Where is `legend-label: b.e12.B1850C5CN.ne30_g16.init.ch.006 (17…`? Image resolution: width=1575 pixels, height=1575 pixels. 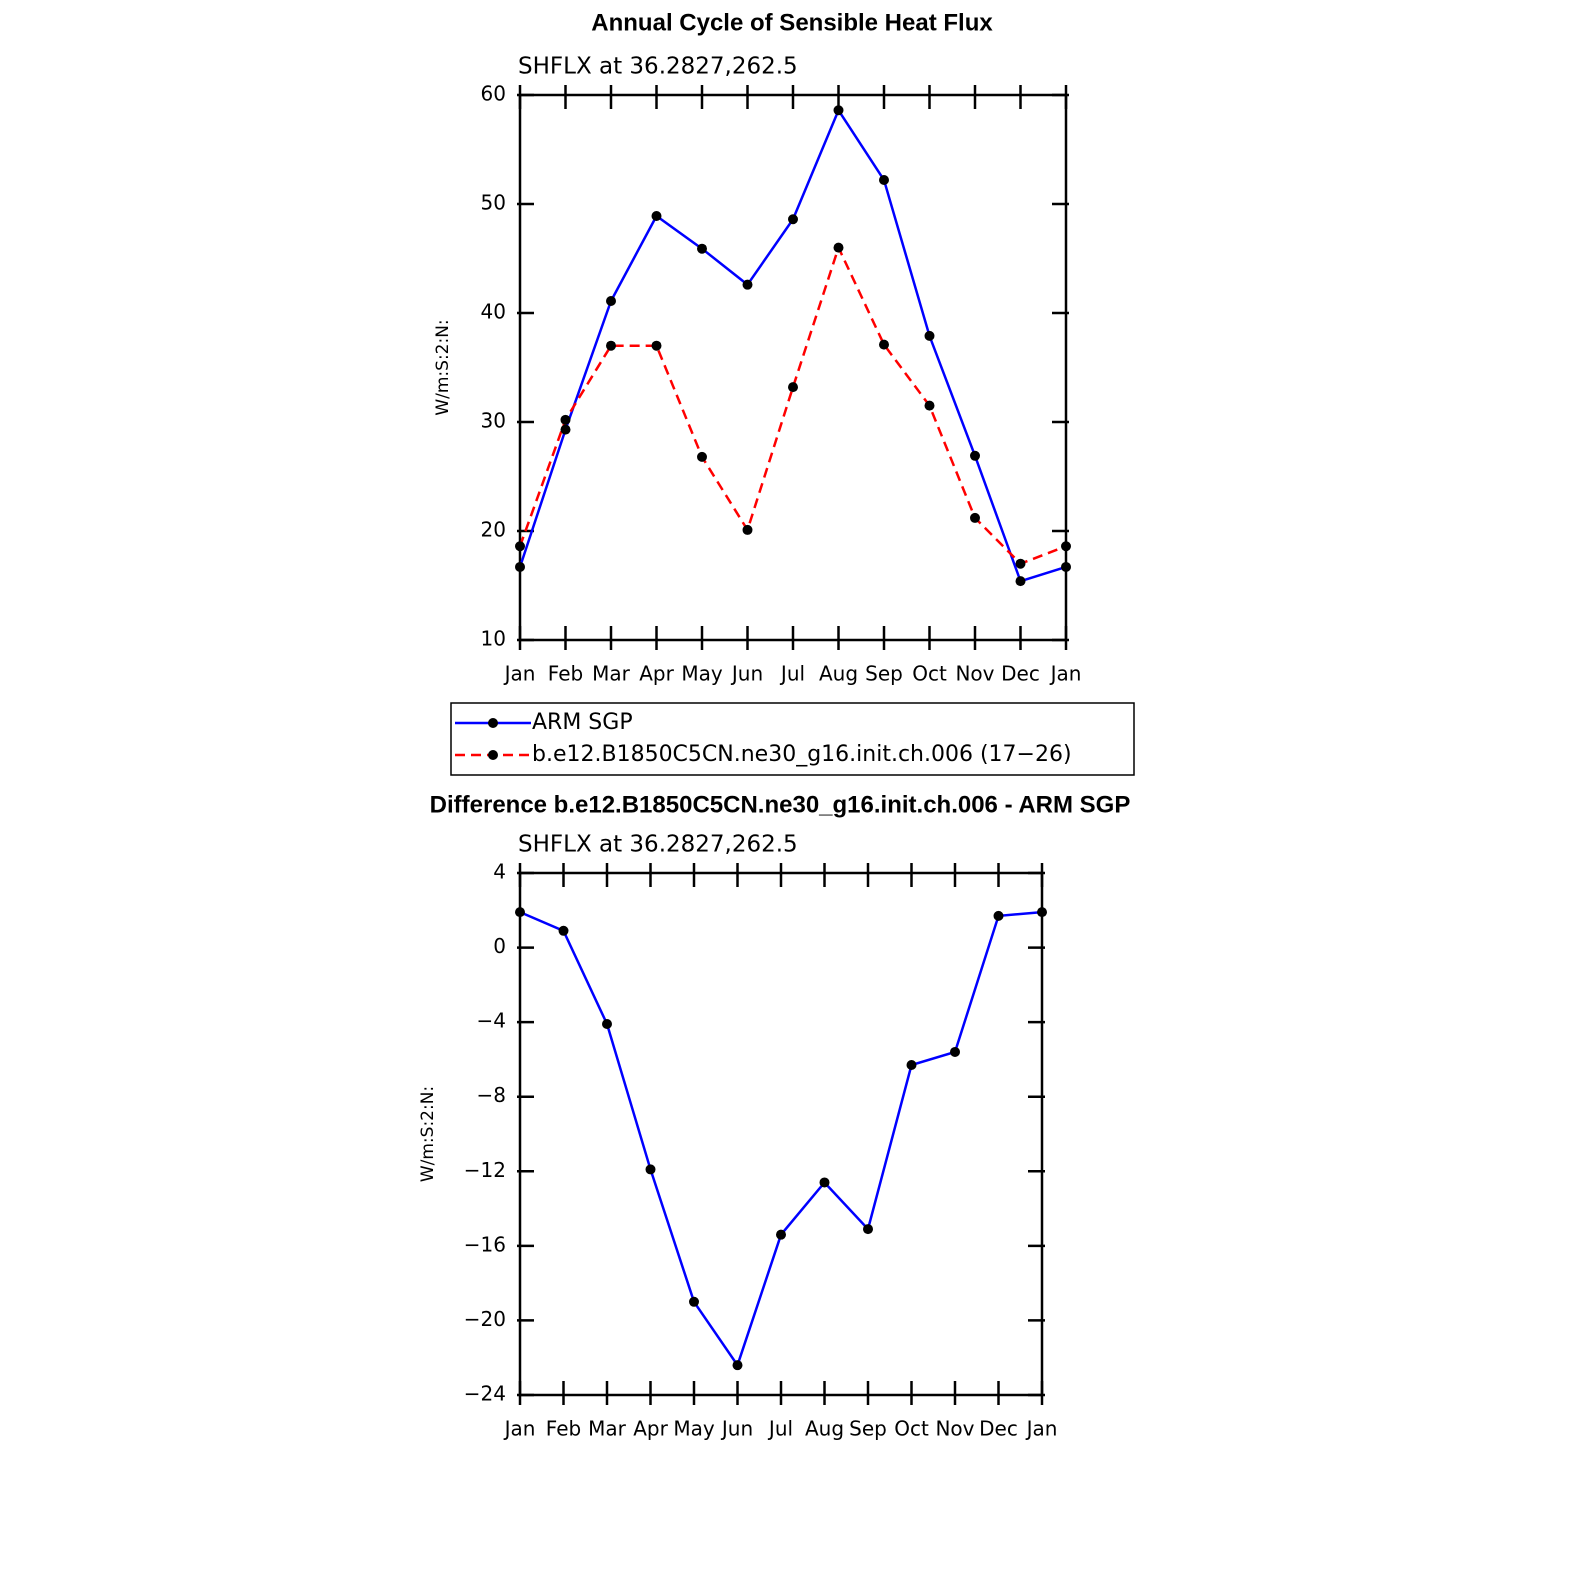
legend-label: b.e12.B1850C5CN.ne30_g16.init.ch.006 (17… is located at coordinates (802, 754).